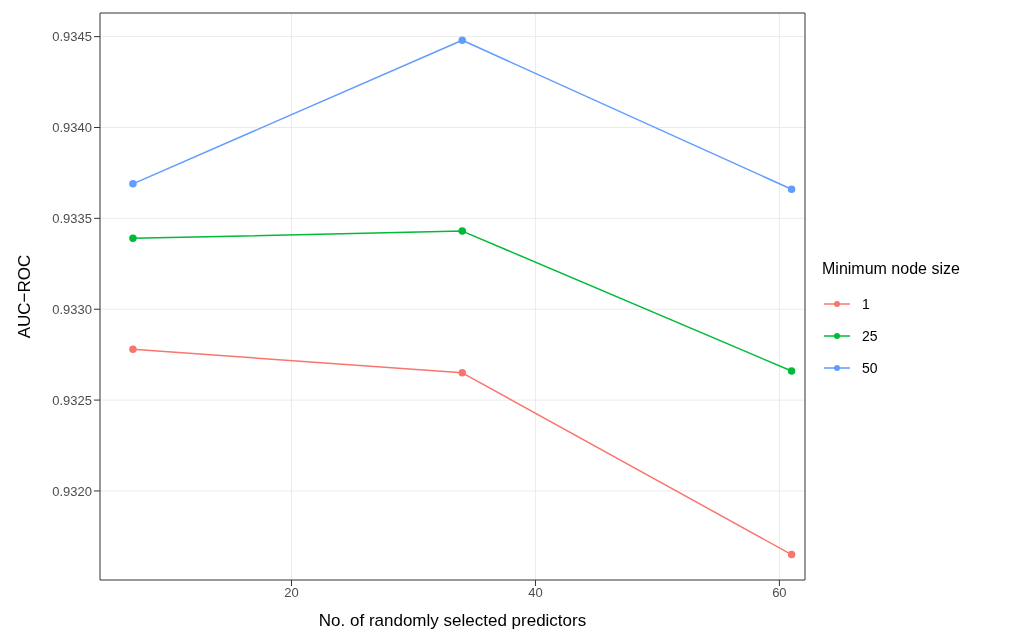  Describe the element at coordinates (72, 309) in the screenshot. I see `y-tick-label: 0.9330` at that location.